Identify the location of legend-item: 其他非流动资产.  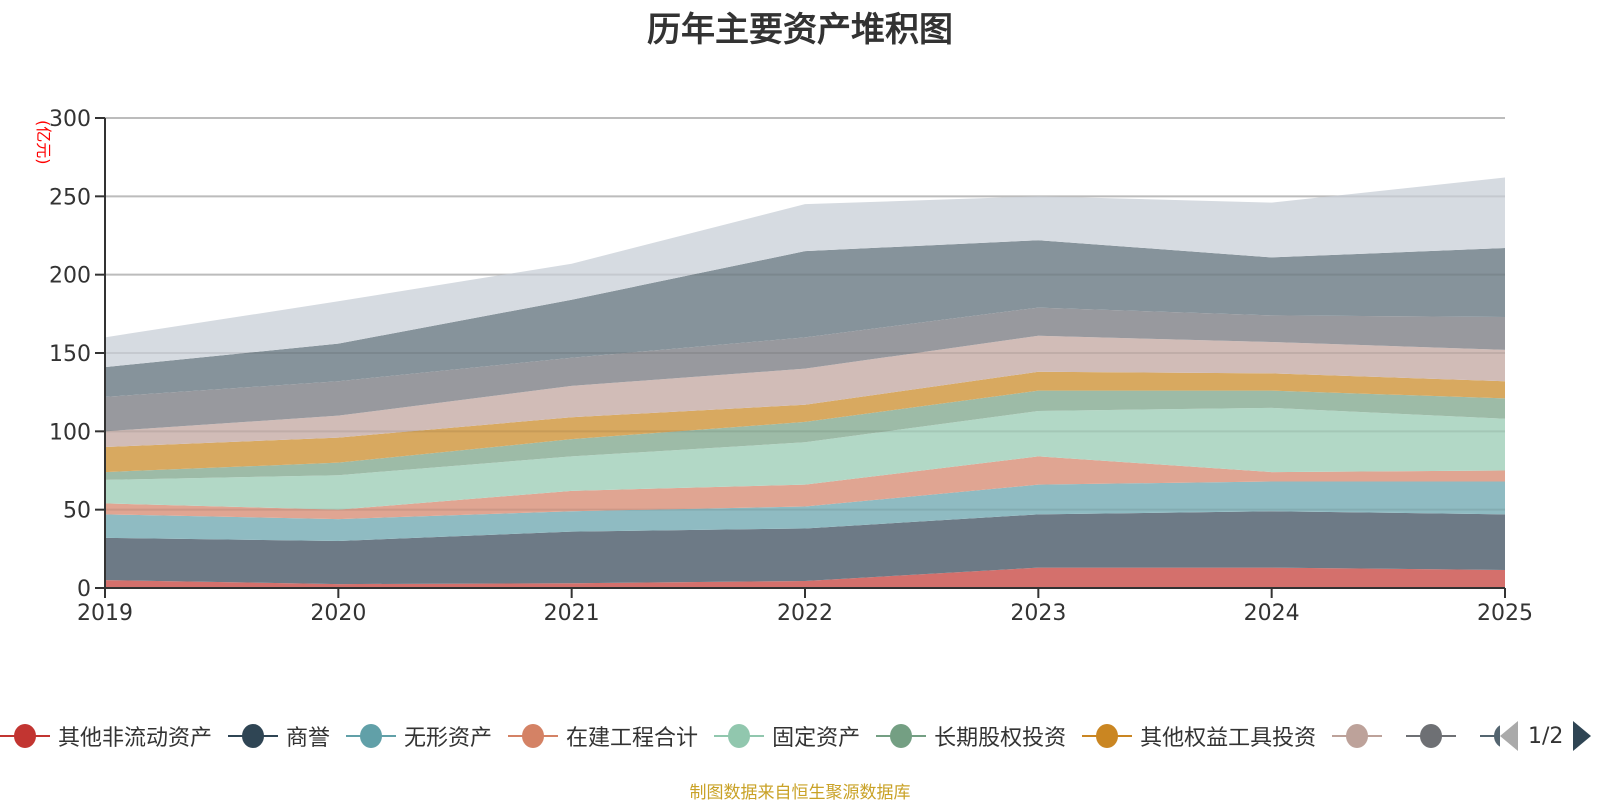
(106, 736).